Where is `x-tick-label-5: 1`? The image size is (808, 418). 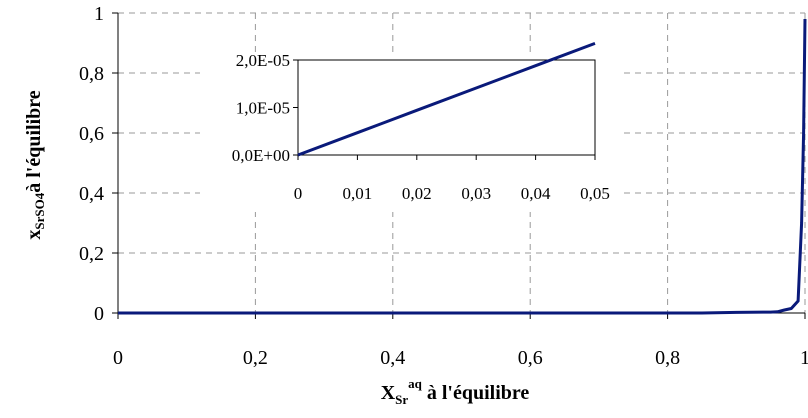
x-tick-label-5: 1 is located at coordinates (804, 358).